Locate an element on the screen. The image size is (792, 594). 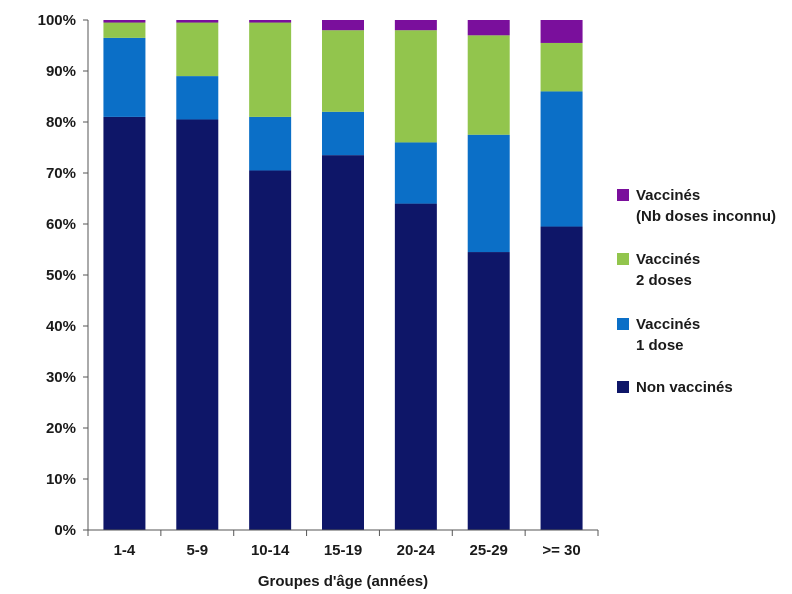
legend-item: Non vaccinés is located at coordinates (675, 387).